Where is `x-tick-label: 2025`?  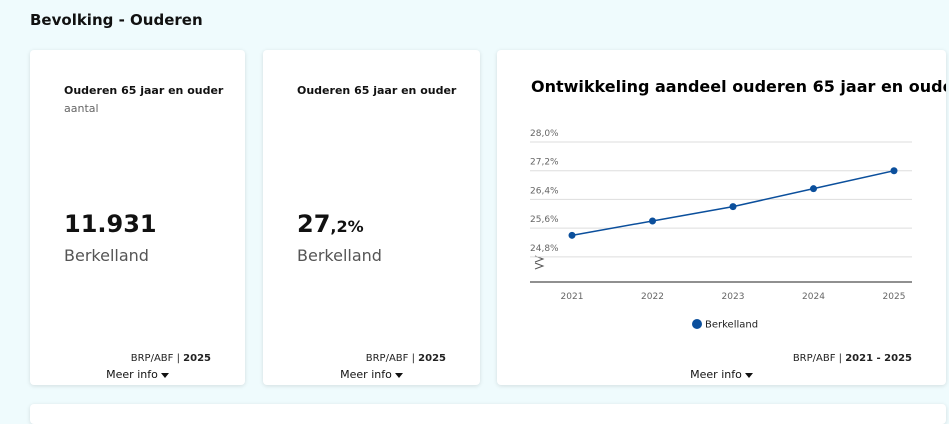
x-tick-label: 2025 is located at coordinates (894, 297).